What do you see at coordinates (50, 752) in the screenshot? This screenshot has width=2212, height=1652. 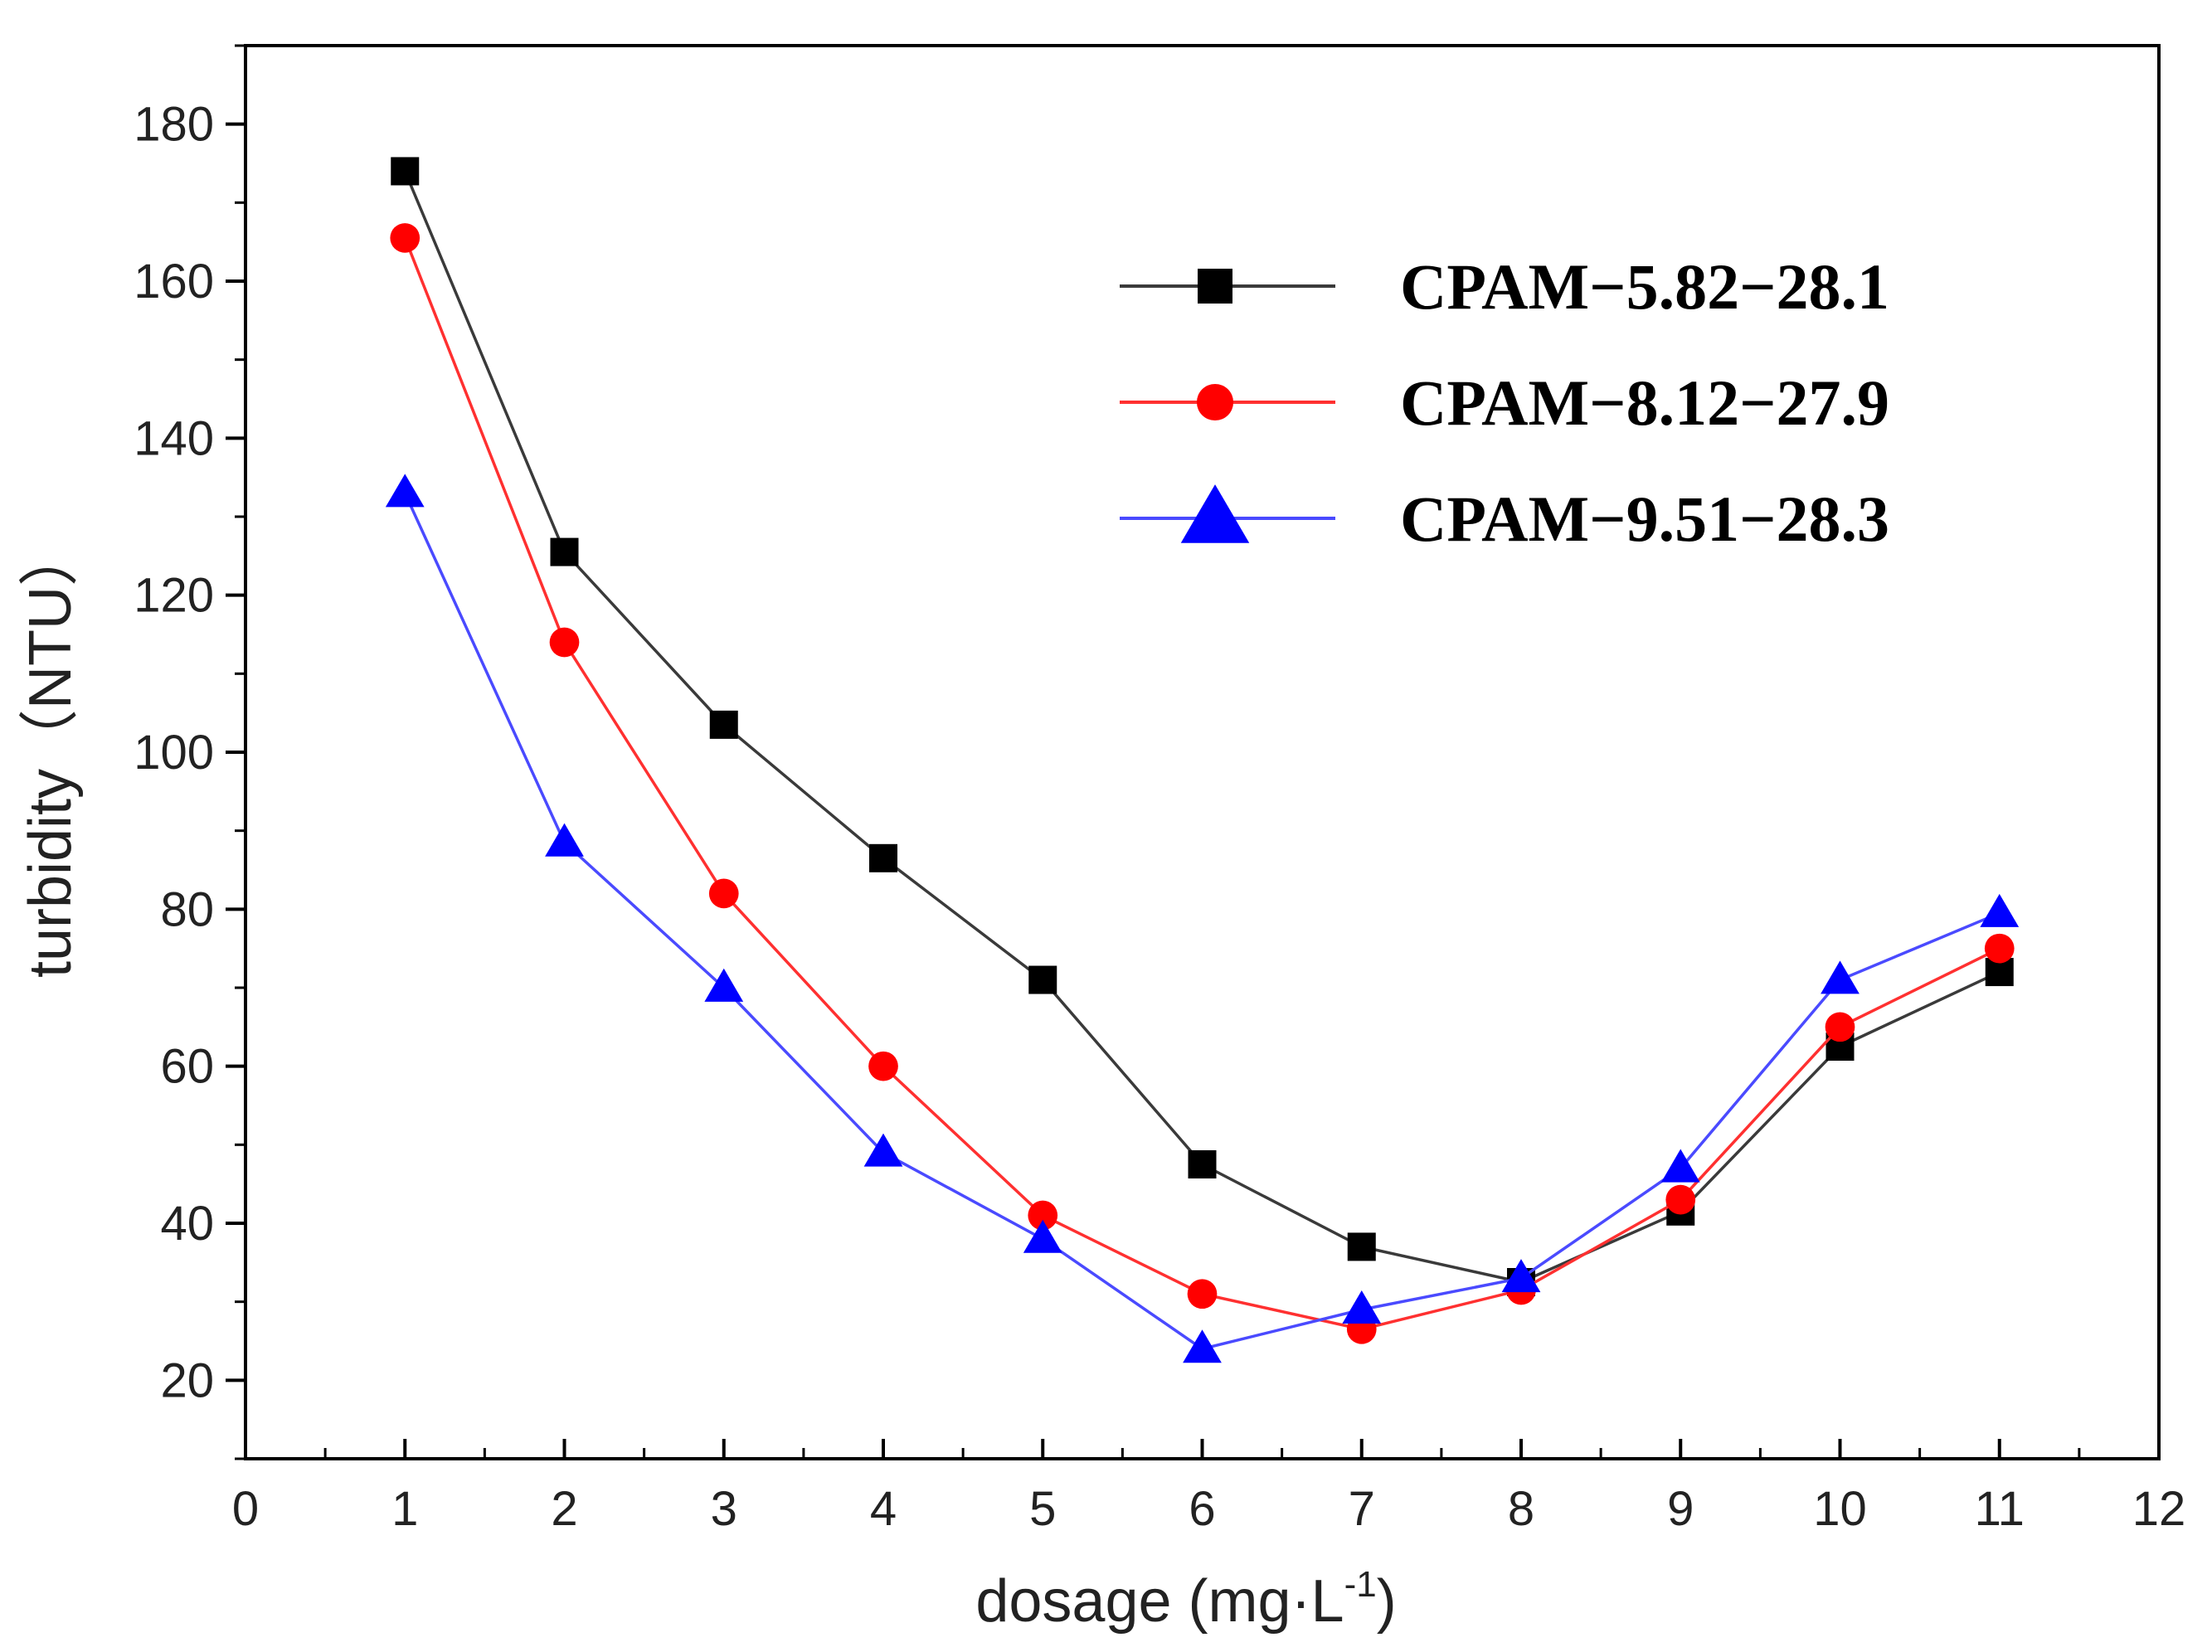 I see `y-axis-title: turbidity（NTU）` at bounding box center [50, 752].